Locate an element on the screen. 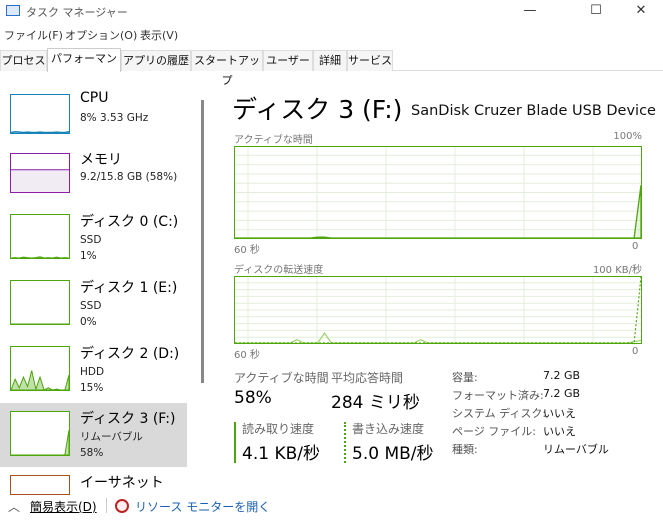  title-bar: タスク マネージャー — ☐ ✕ is located at coordinates (331, 12).